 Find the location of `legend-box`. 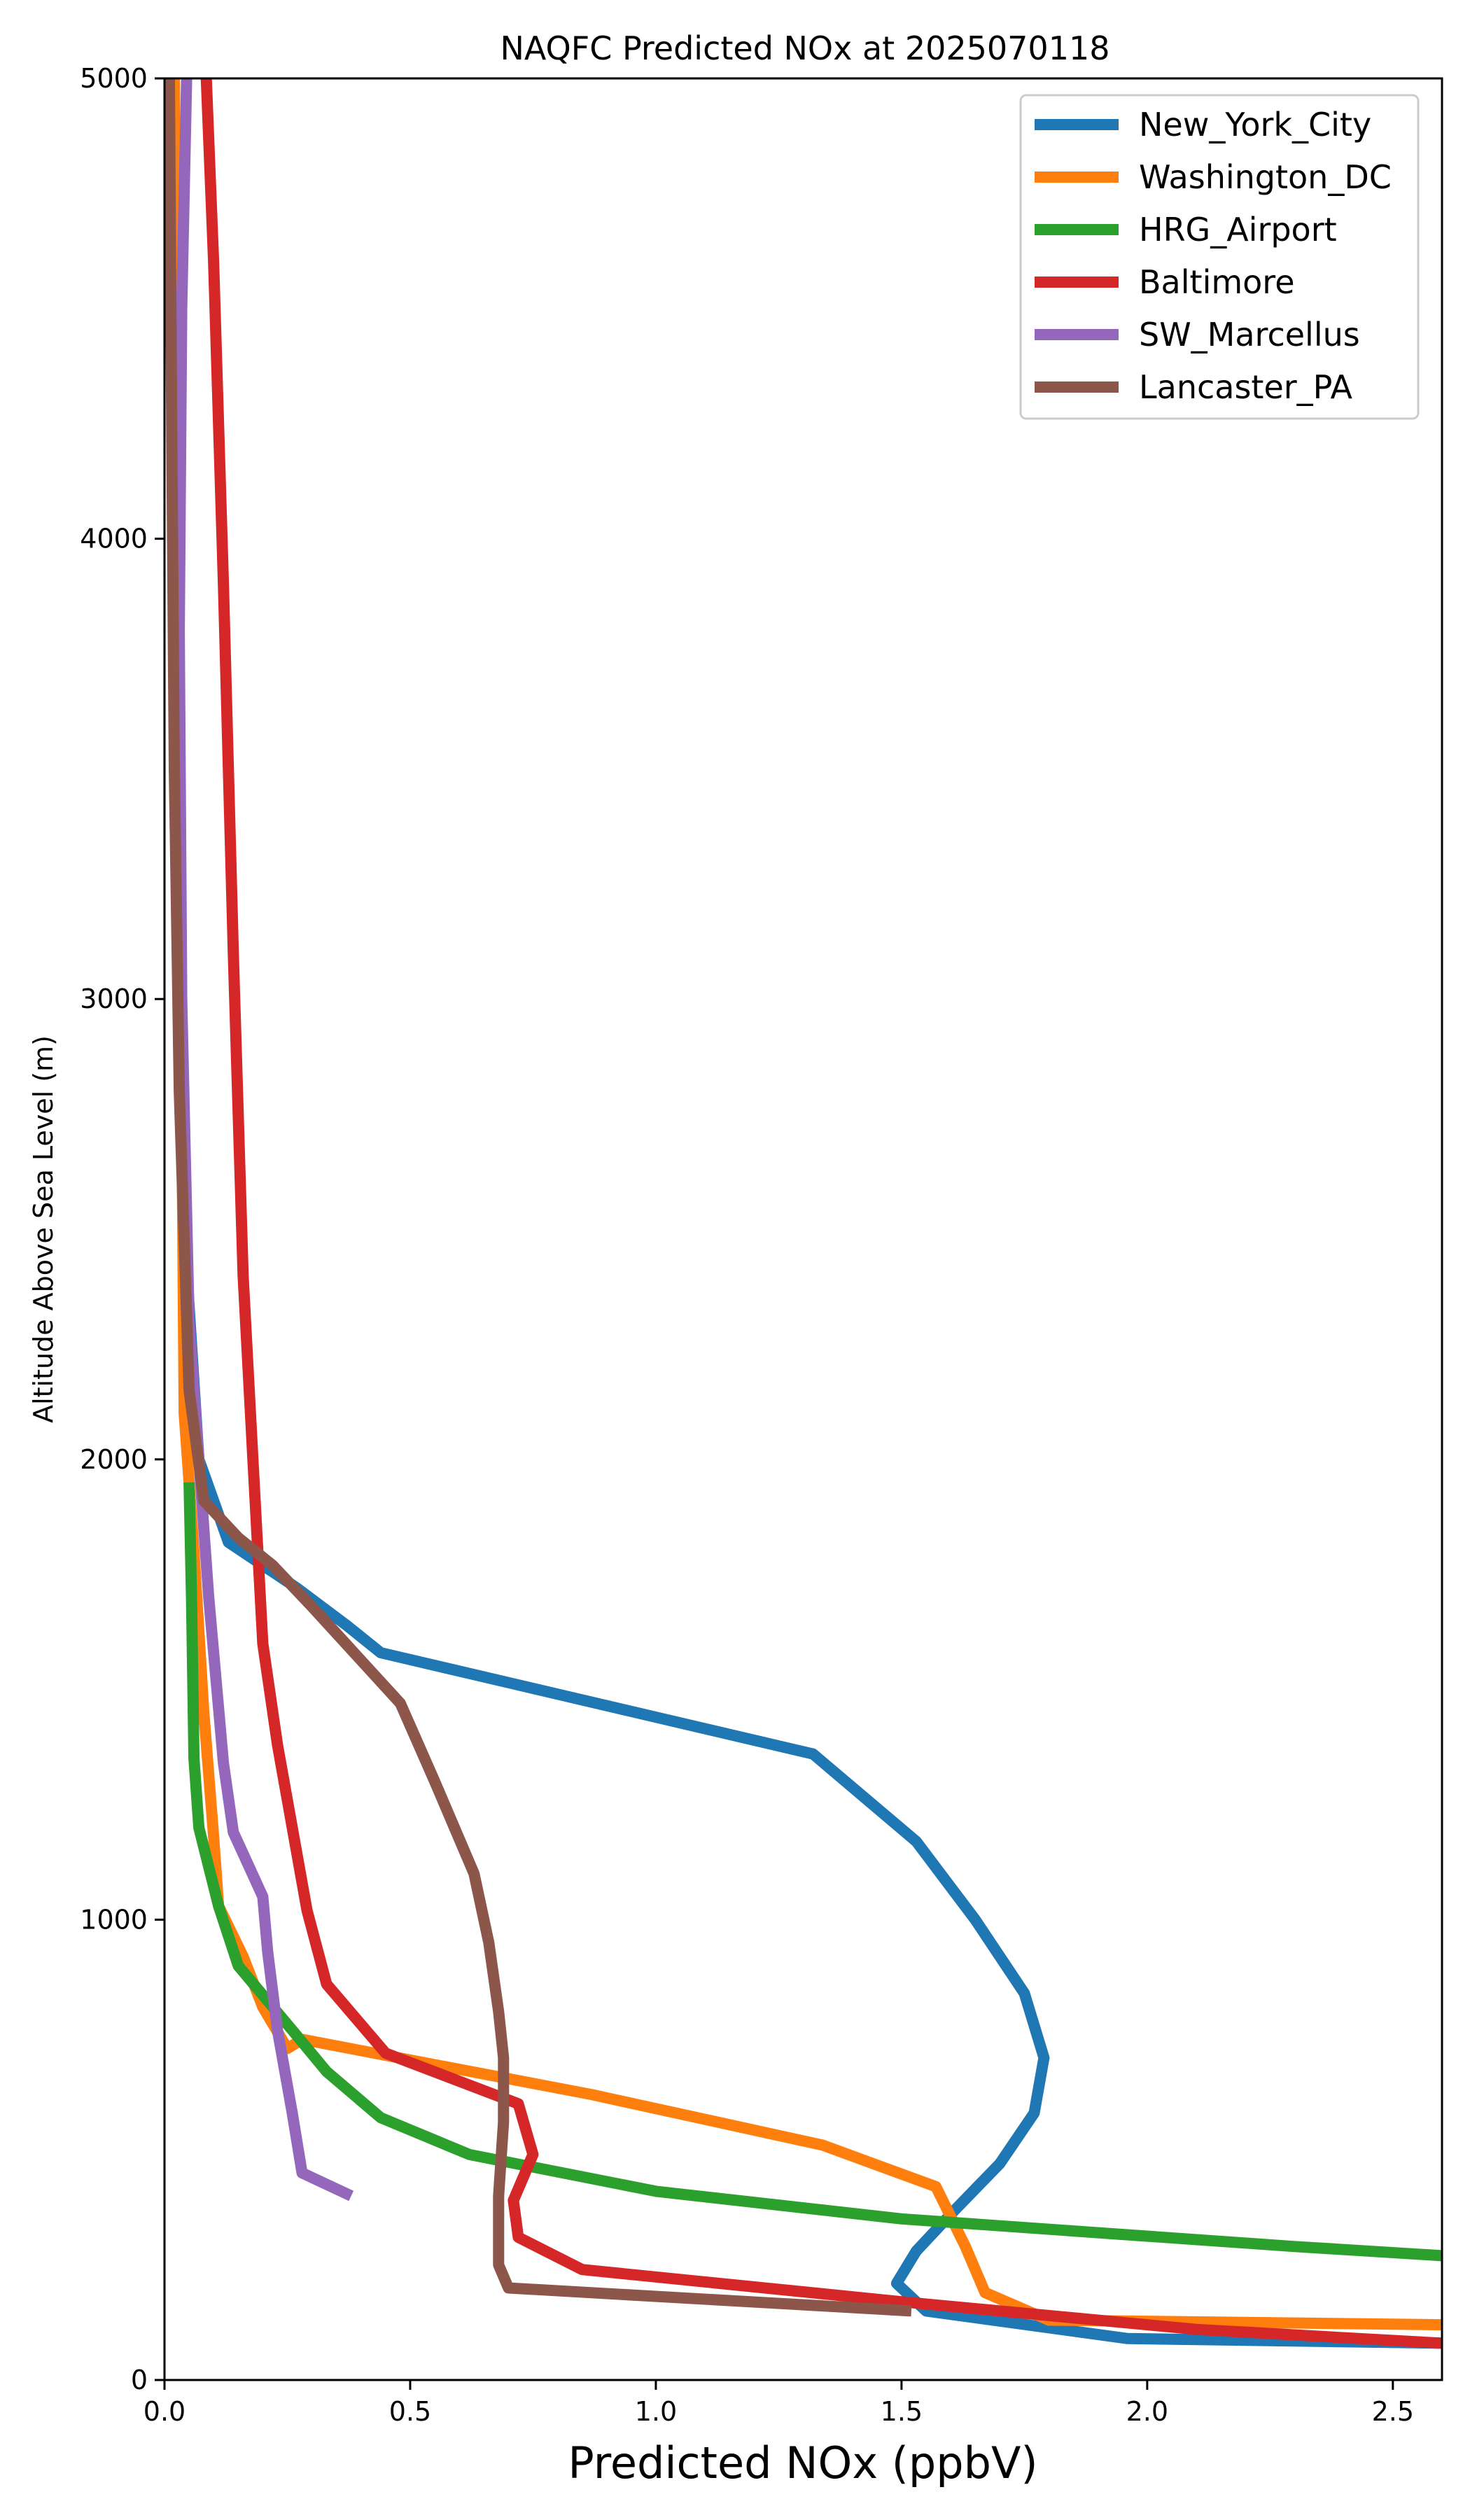

legend-box is located at coordinates (1219, 257).